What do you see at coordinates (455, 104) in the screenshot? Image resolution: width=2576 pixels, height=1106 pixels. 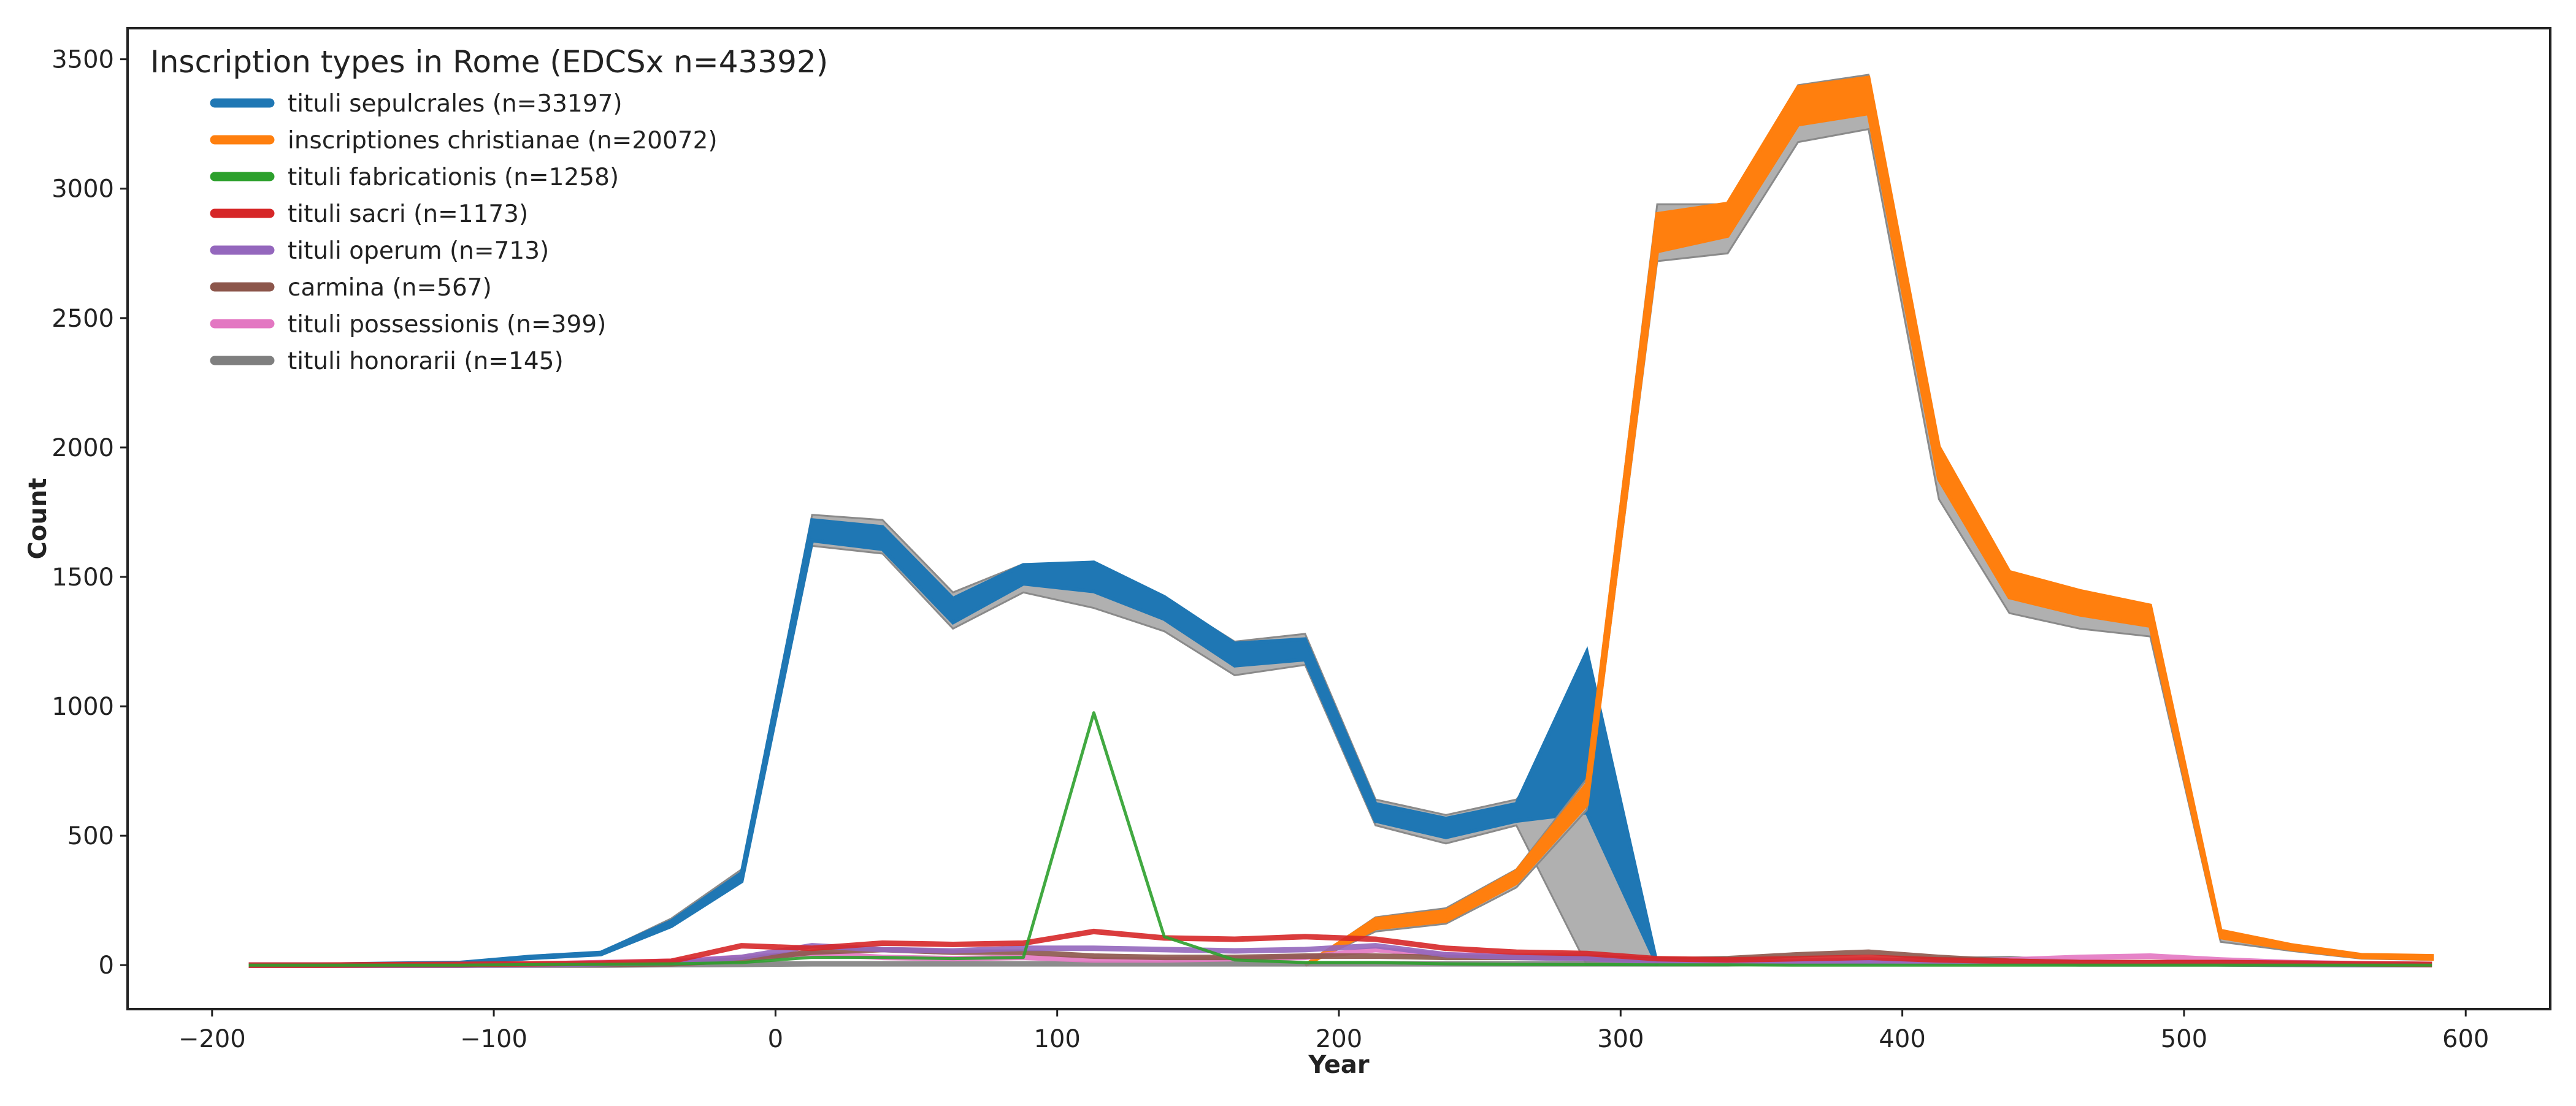 I see `legend-label: tituli sepulcrales (n=33197)` at bounding box center [455, 104].